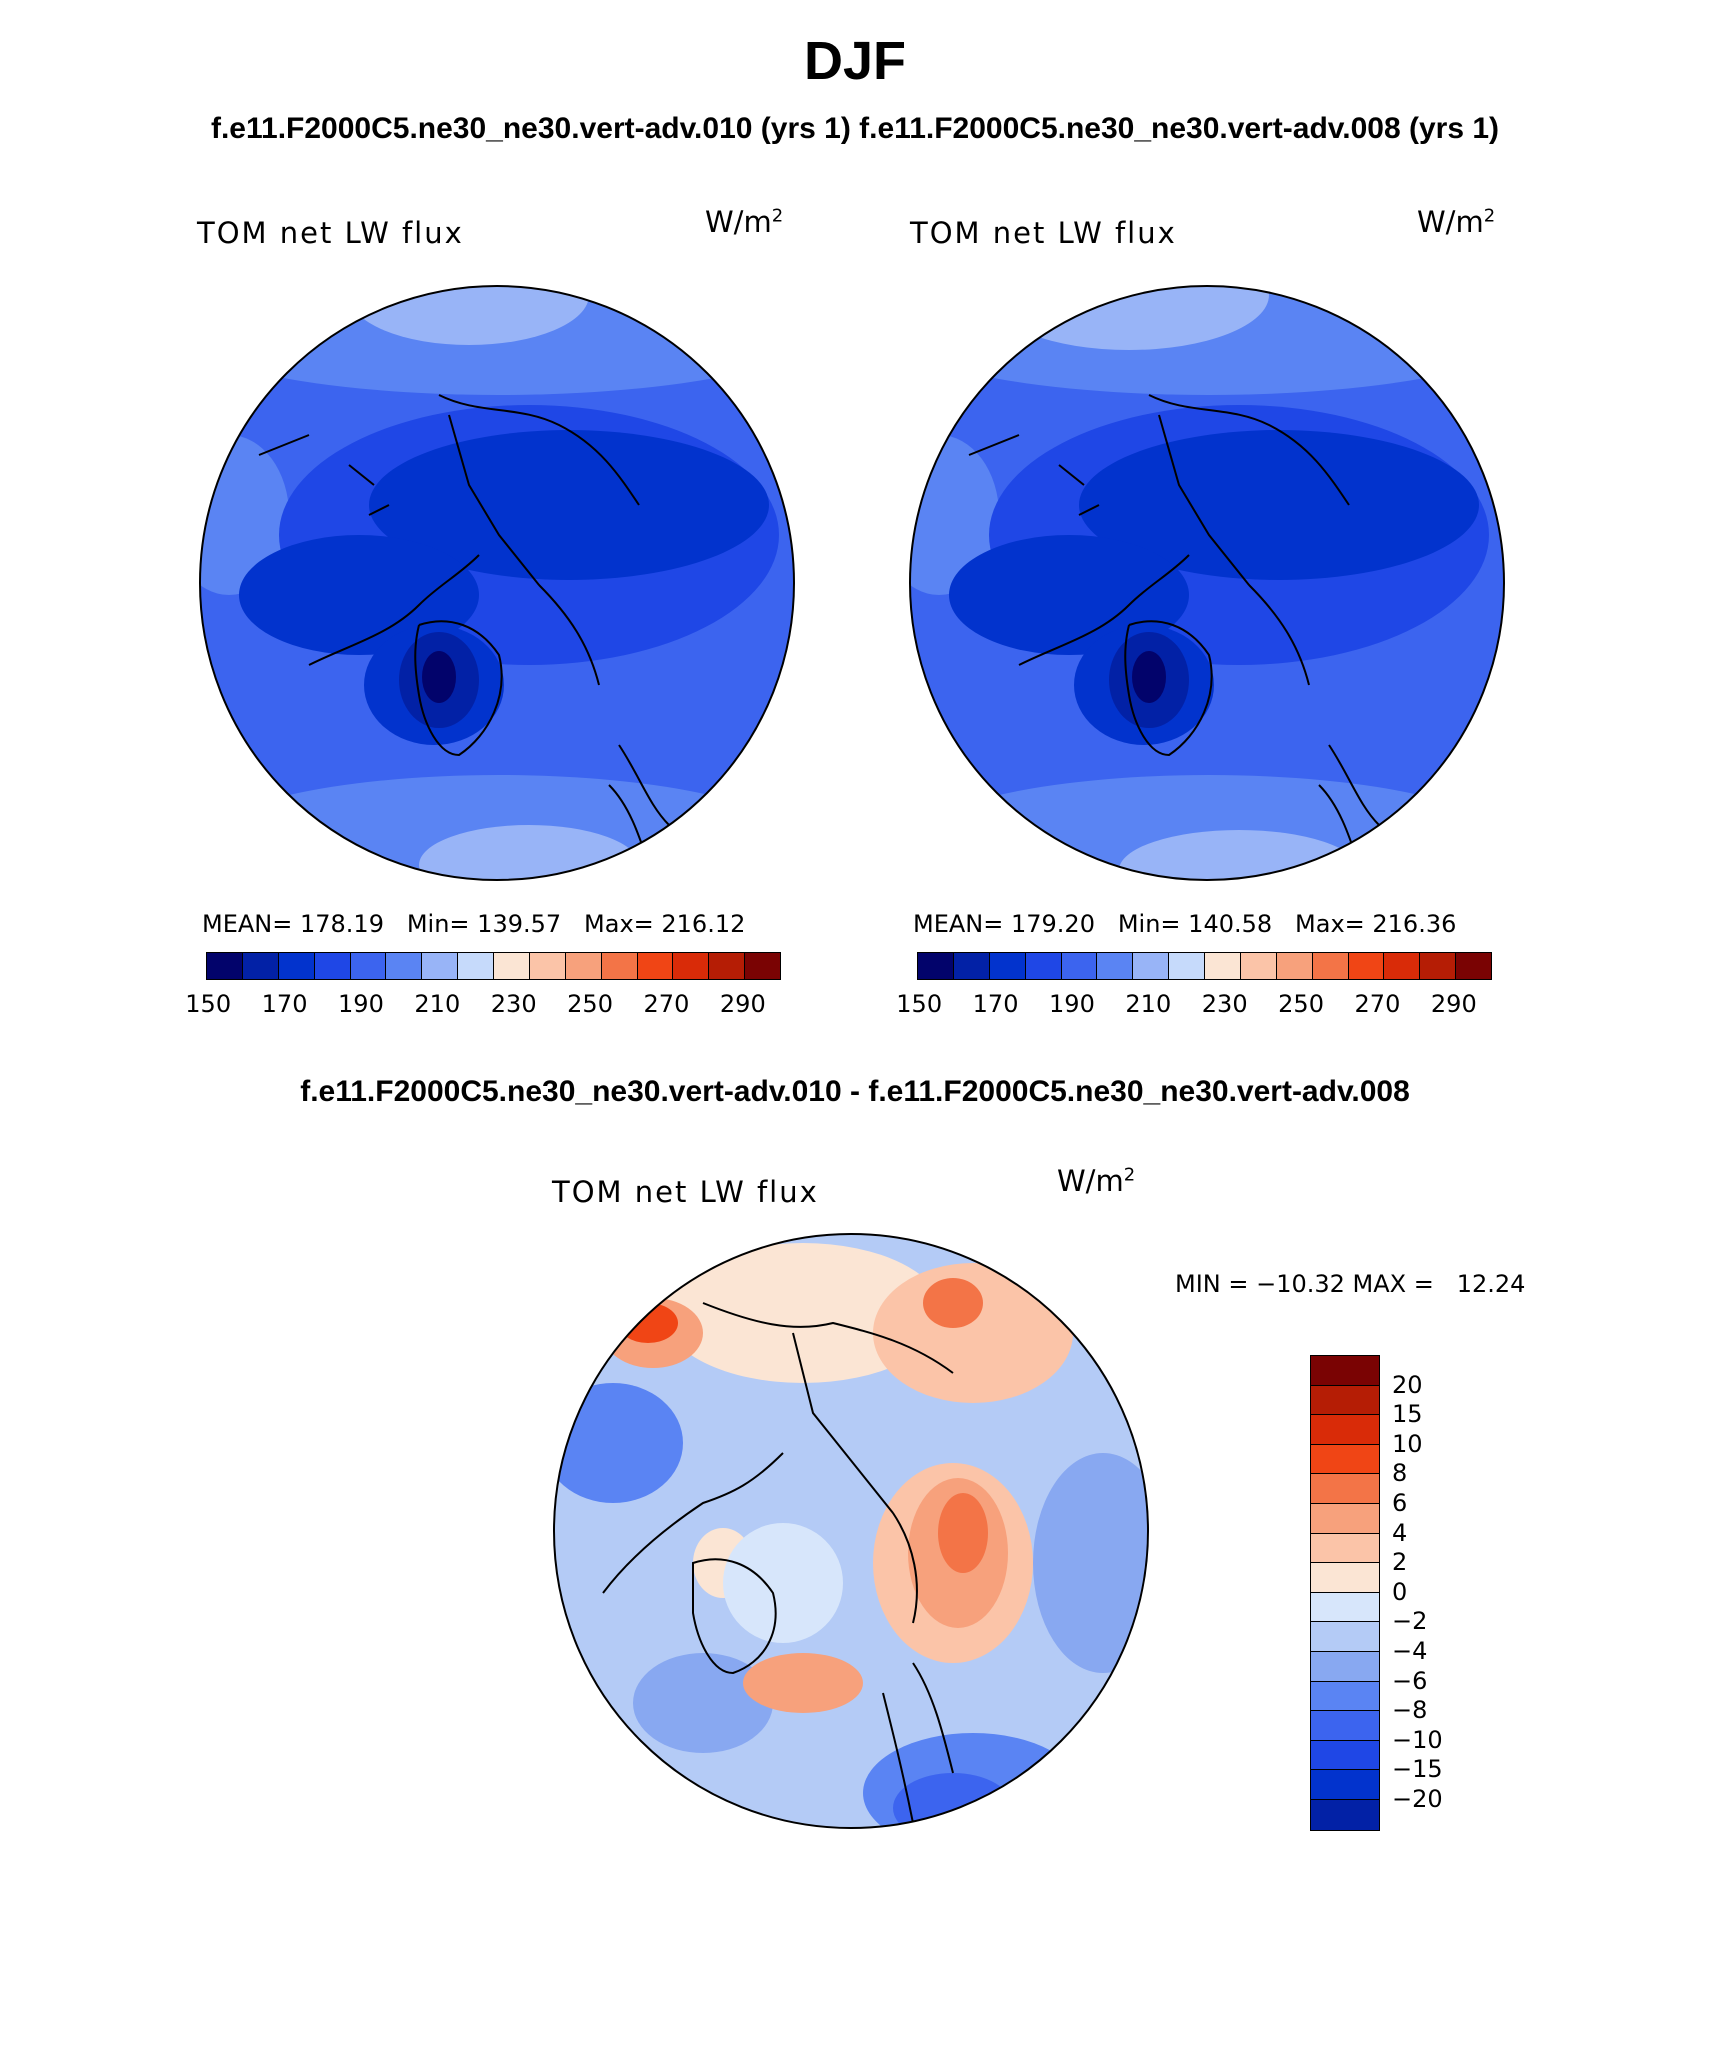 This screenshot has width=1710, height=2061. What do you see at coordinates (953, 1303) in the screenshot?
I see `diff-region-northeast-hot` at bounding box center [953, 1303].